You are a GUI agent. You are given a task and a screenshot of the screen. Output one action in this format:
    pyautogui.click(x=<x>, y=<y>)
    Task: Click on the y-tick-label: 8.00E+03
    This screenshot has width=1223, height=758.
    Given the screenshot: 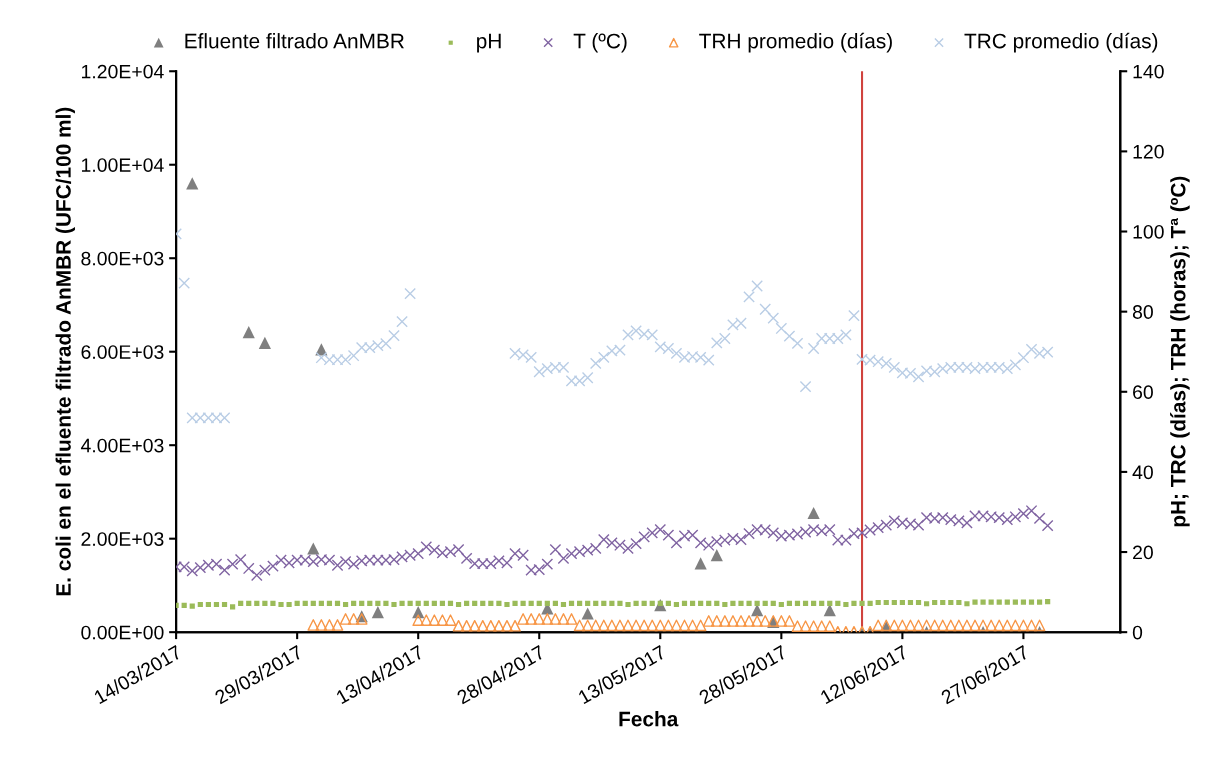 What is the action you would take?
    pyautogui.click(x=122, y=258)
    